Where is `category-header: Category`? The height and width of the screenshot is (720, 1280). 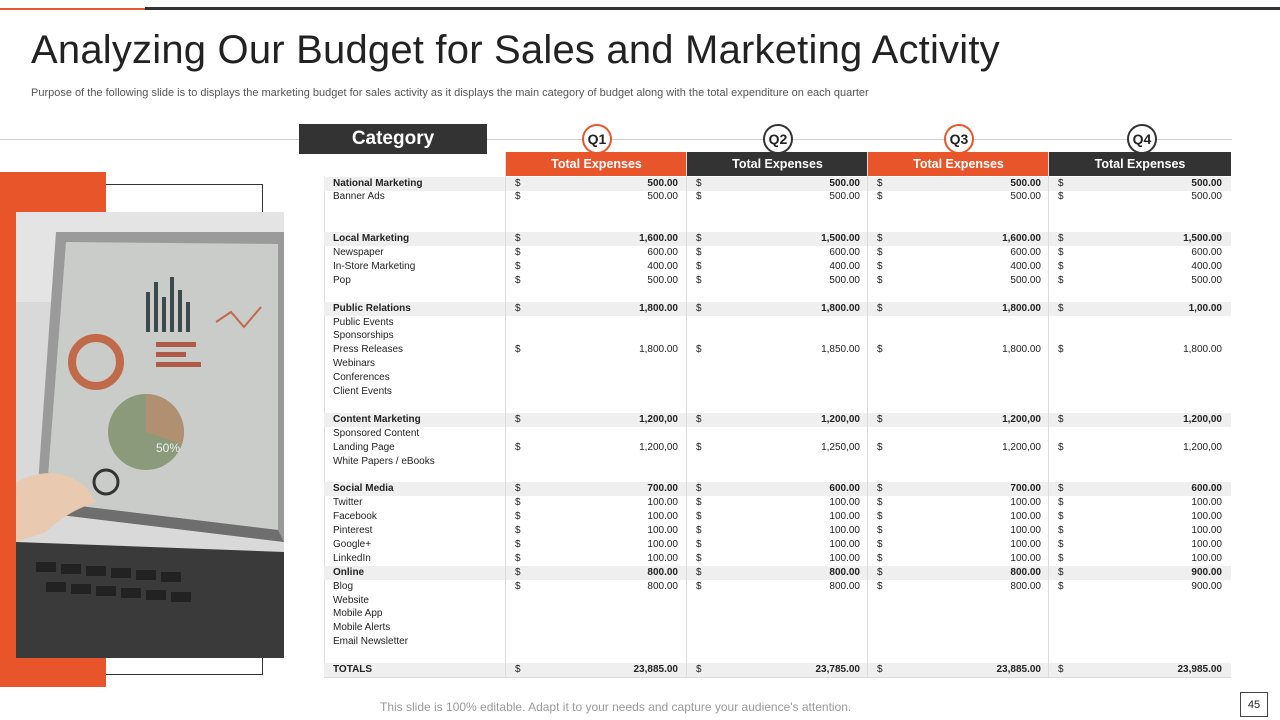 category-header: Category is located at coordinates (393, 139).